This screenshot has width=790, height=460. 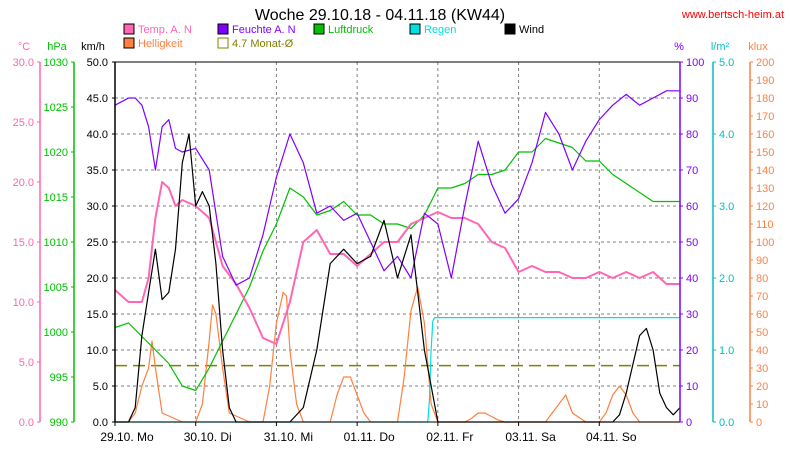 What do you see at coordinates (97, 171) in the screenshot?
I see `tick-label-wind: 35.0` at bounding box center [97, 171].